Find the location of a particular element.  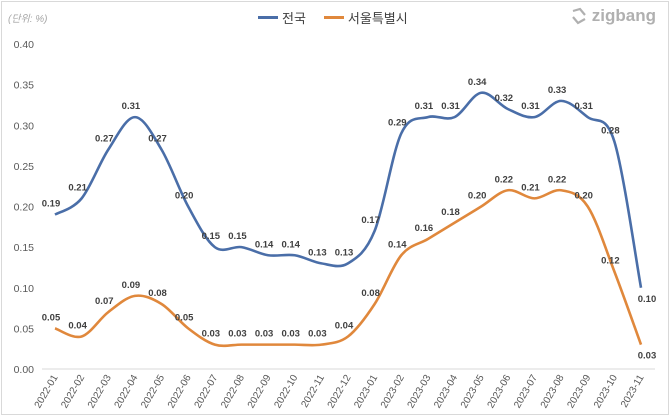

x-tick-label: 2023-06 is located at coordinates (500, 392).